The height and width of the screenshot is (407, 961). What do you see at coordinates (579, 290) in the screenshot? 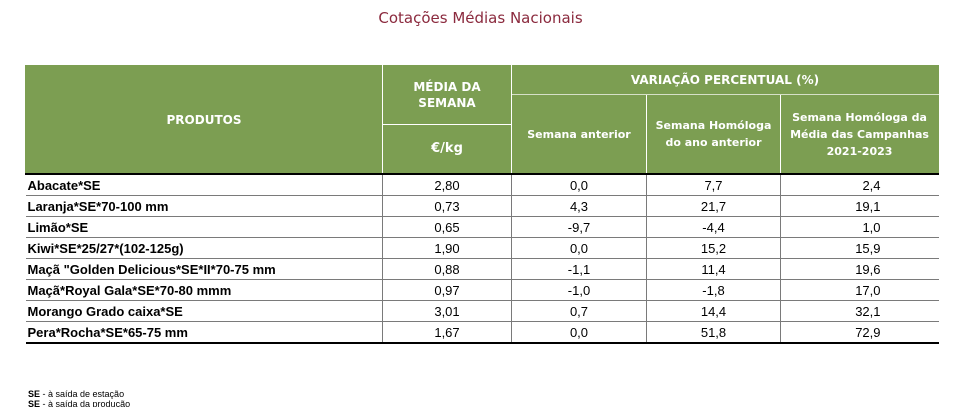
I see `var-semana-anterior-cell: -1,0` at bounding box center [579, 290].